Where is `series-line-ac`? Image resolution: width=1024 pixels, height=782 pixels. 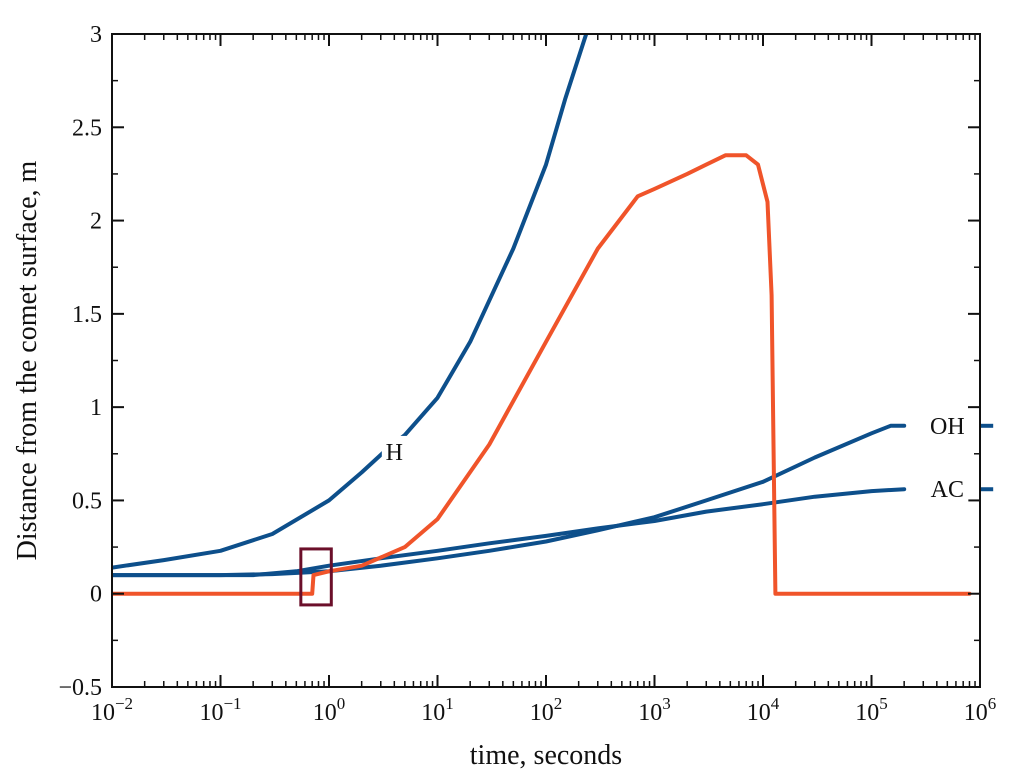 series-line-ac is located at coordinates (509, 532).